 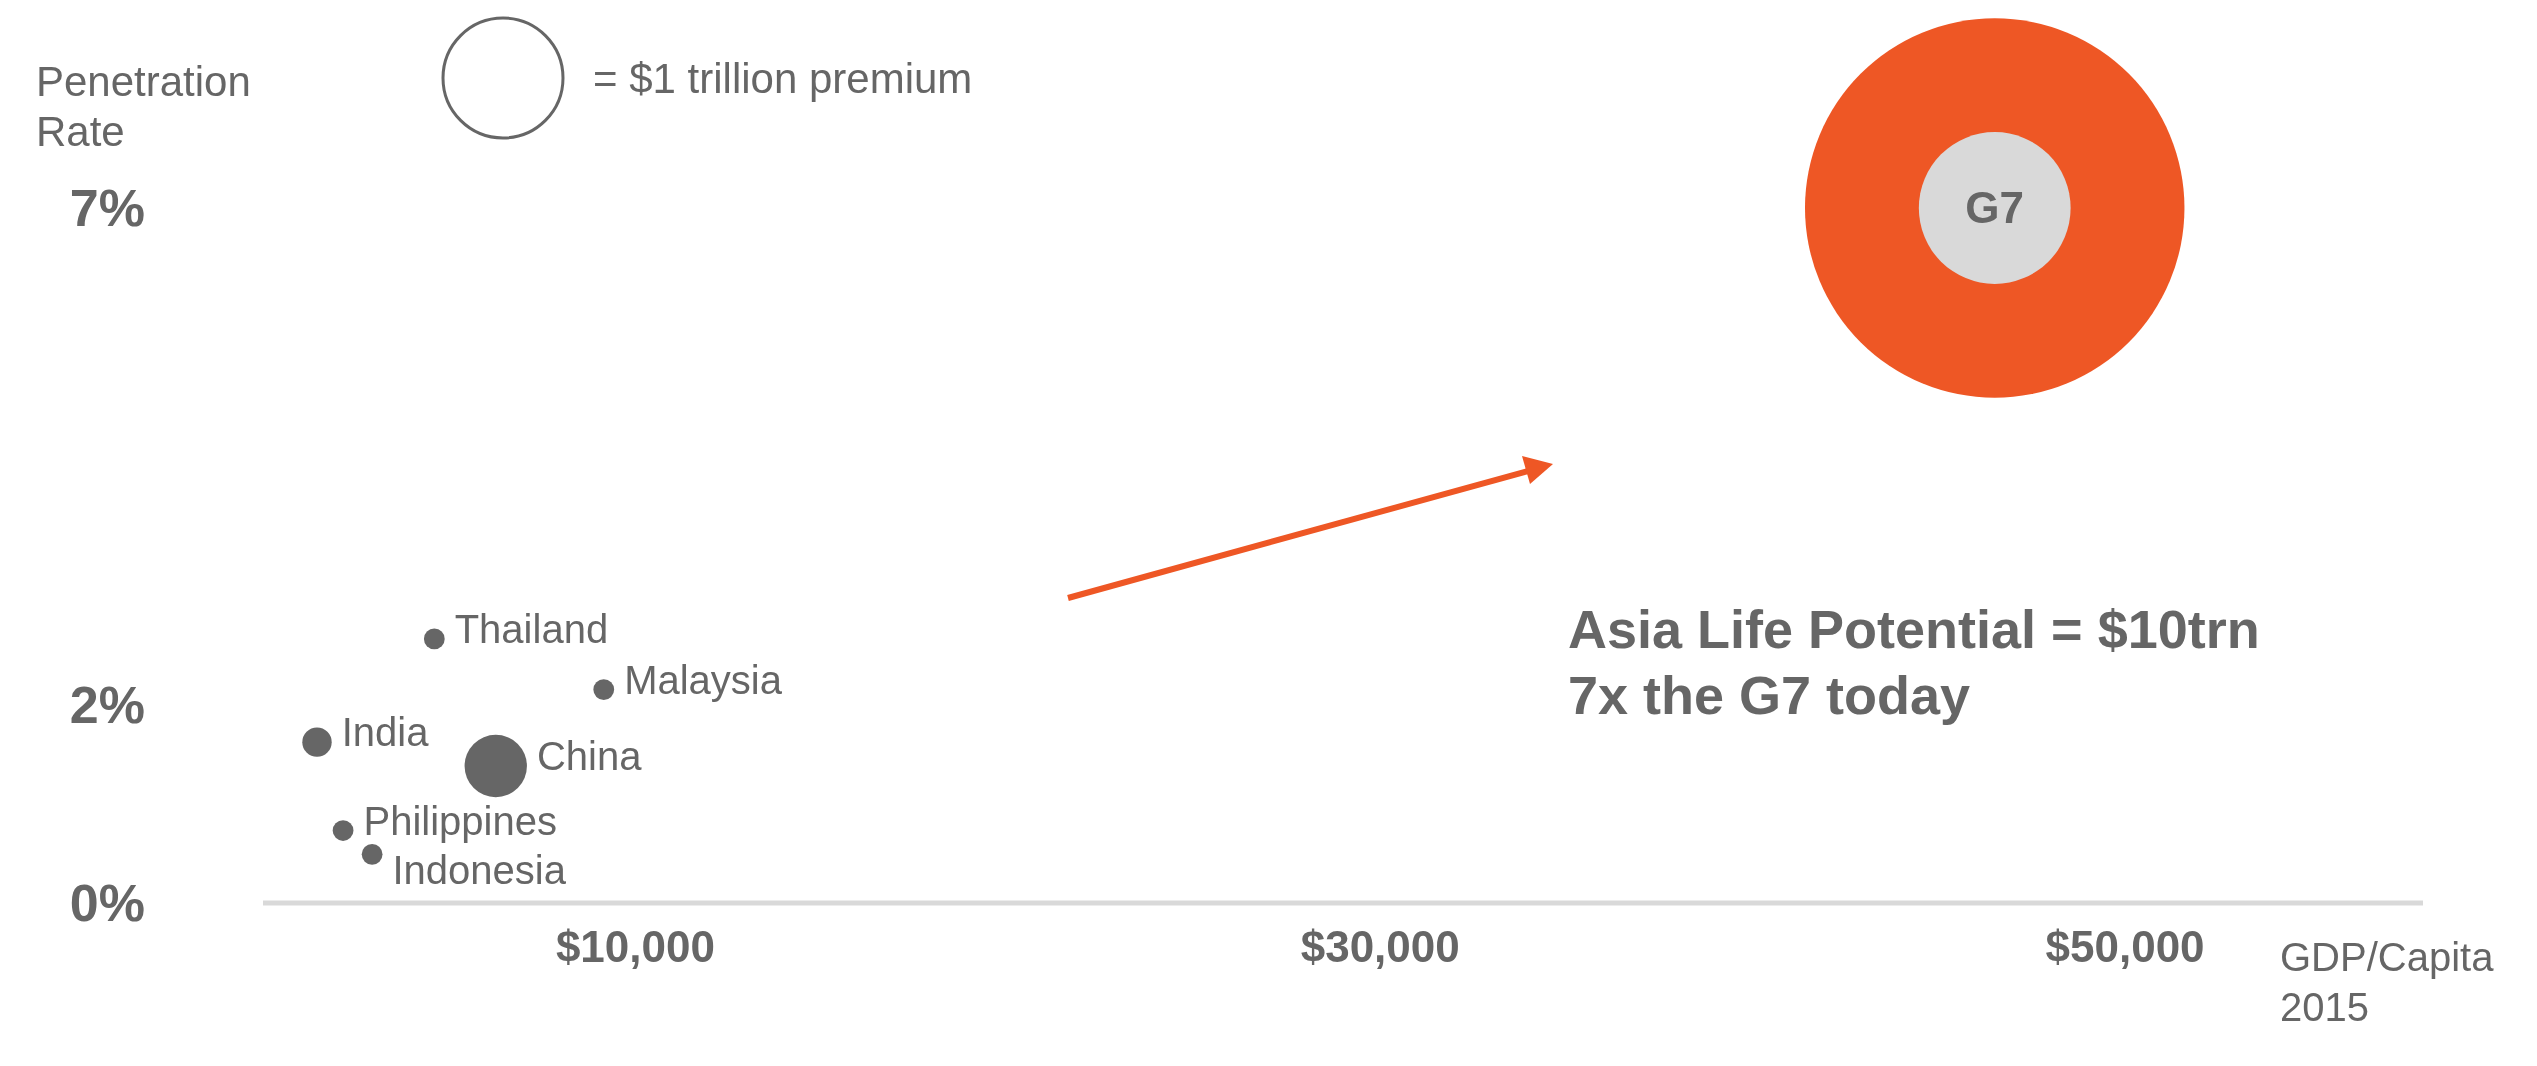 I want to click on annotation: Asia Life Potential = $10trn, so click(x=1914, y=629).